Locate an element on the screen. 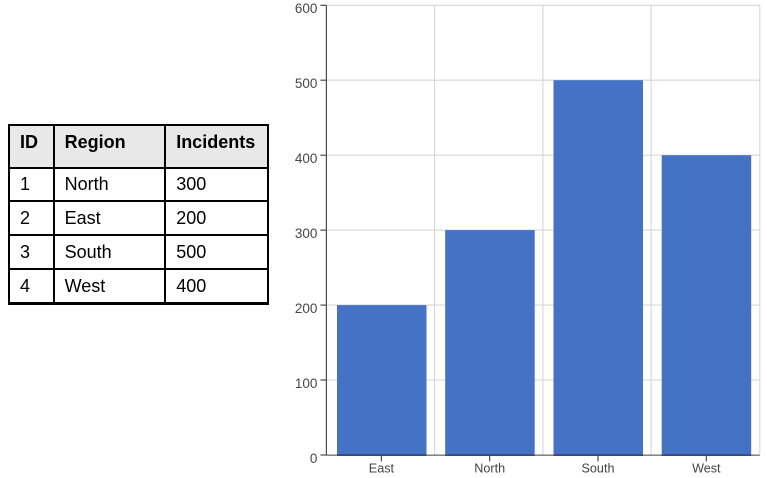  svg-text: 200 is located at coordinates (306, 308).